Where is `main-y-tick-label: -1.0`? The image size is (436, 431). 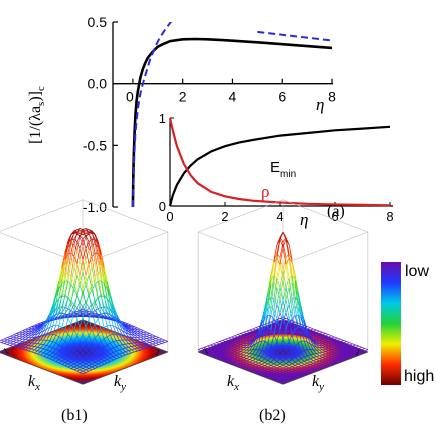
main-y-tick-label: -1.0 is located at coordinates (95, 207).